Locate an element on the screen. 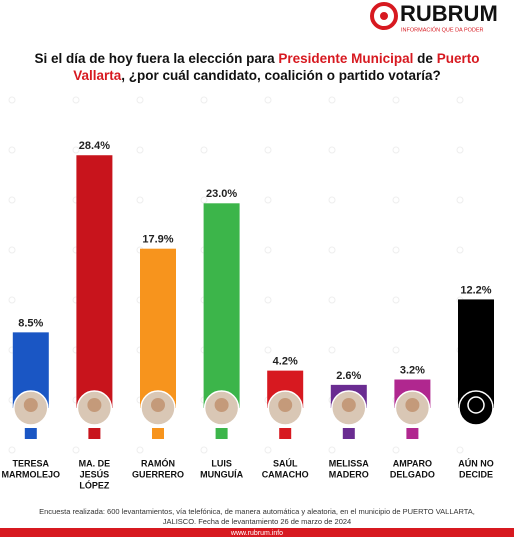 This screenshot has width=514, height=537. logo-dot is located at coordinates (384, 16).